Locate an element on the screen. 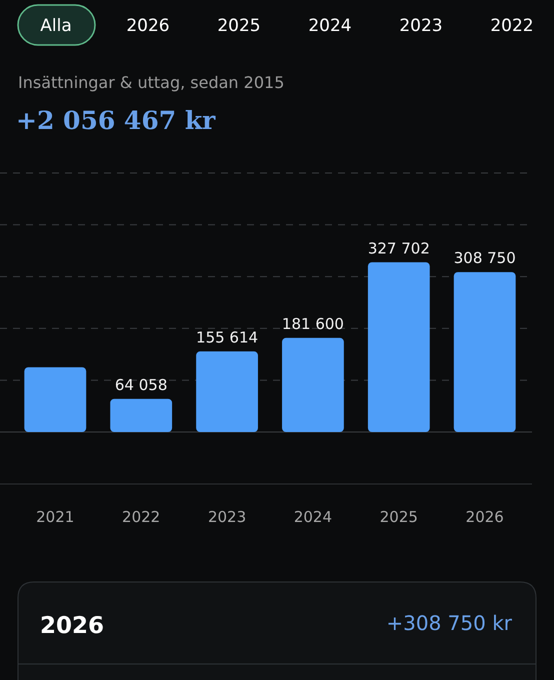 This screenshot has width=554, height=680. x-tick-label: 2024 is located at coordinates (313, 517).